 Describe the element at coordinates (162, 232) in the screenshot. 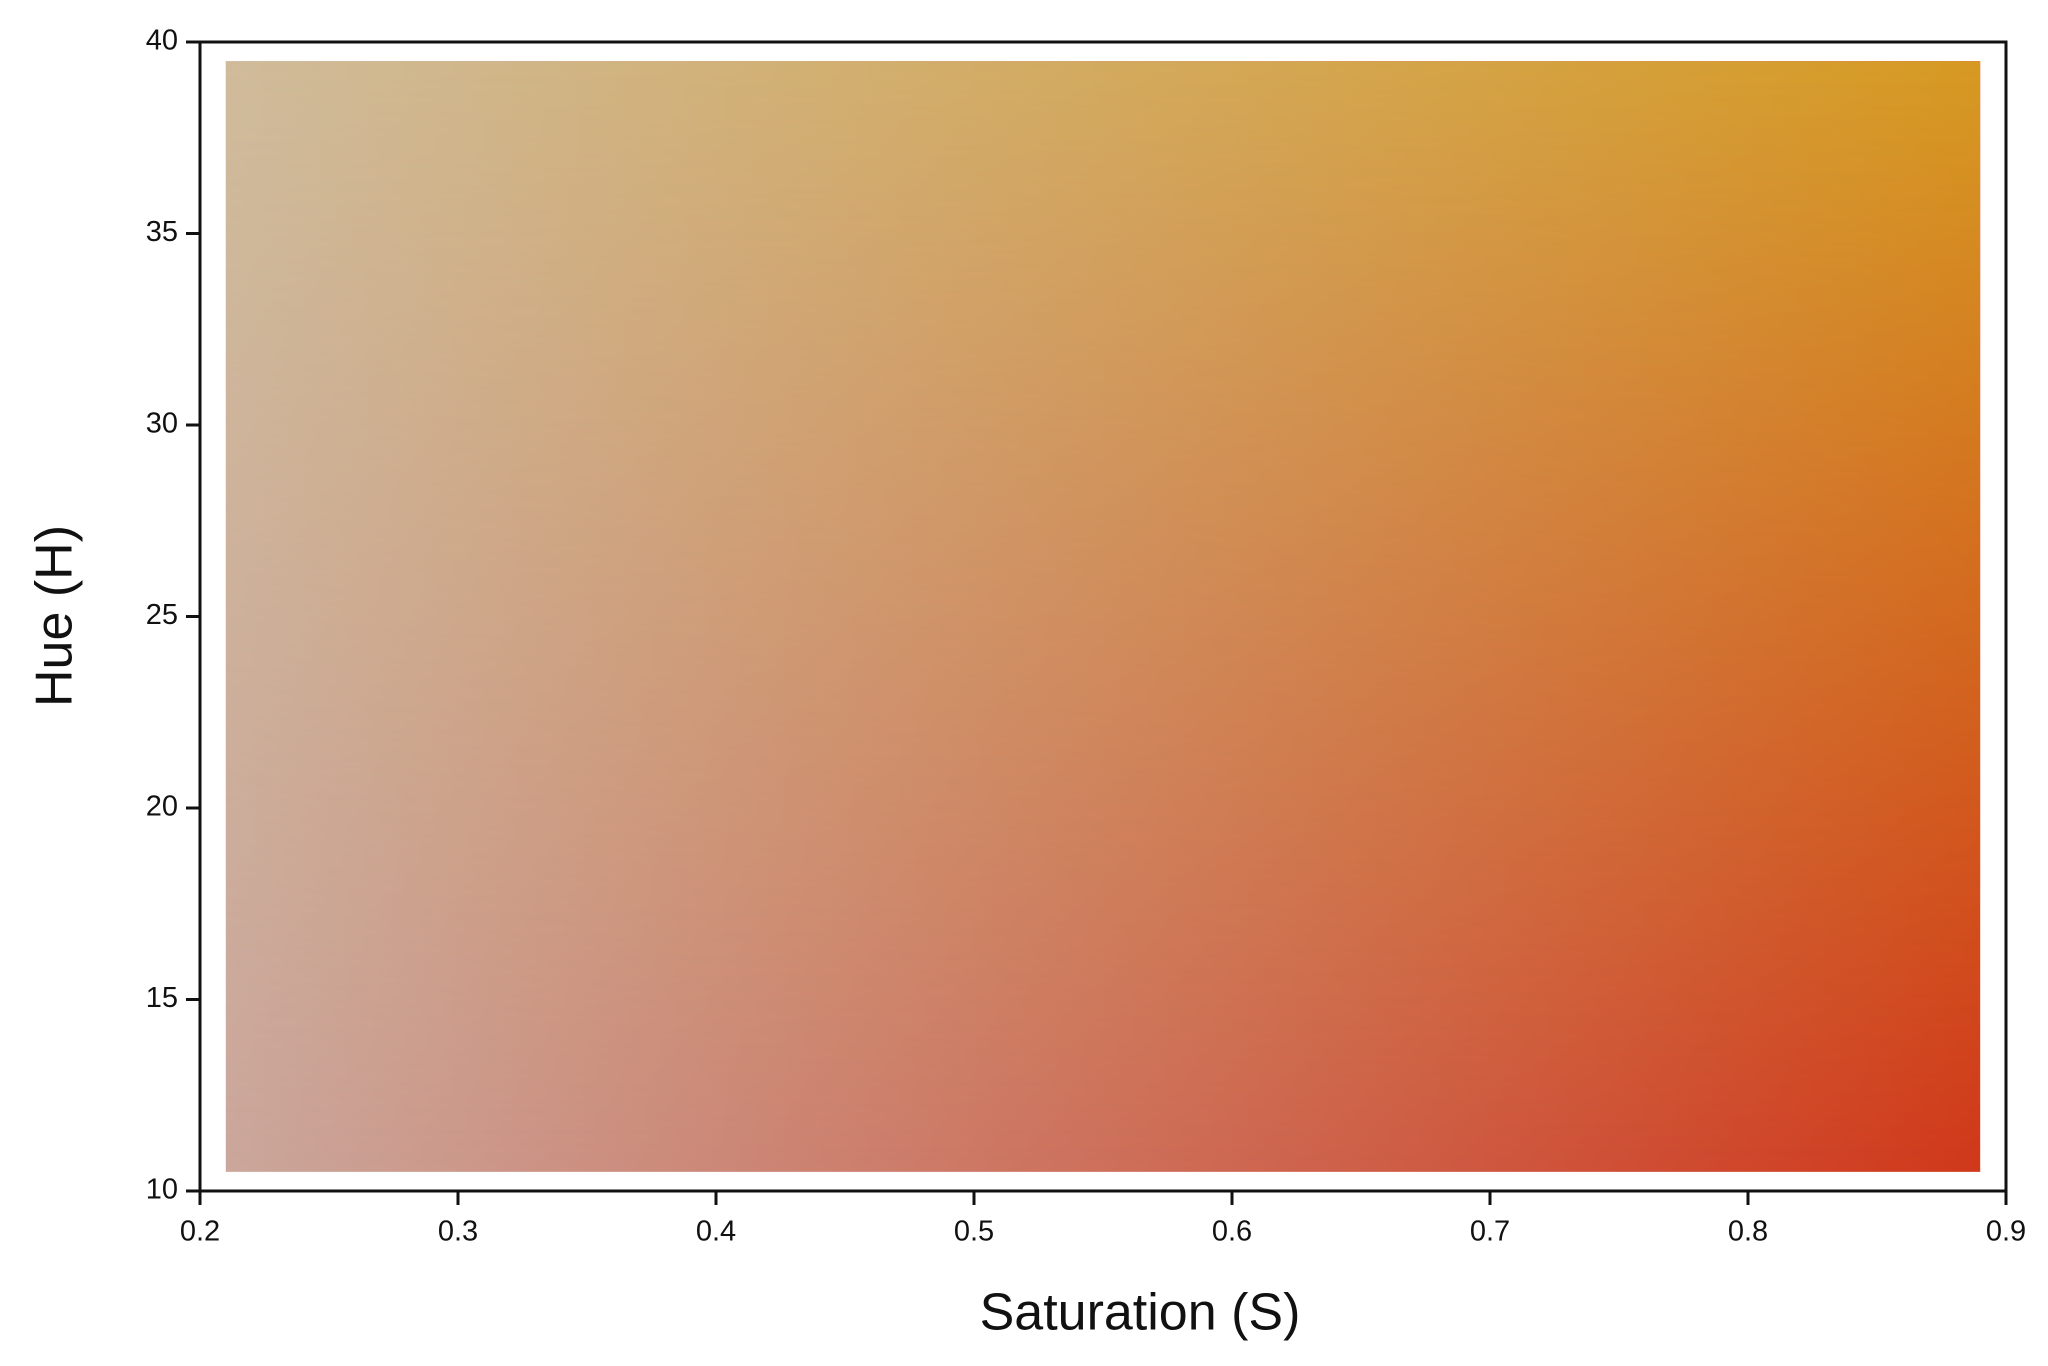

I see `y-tick-label: 35` at that location.